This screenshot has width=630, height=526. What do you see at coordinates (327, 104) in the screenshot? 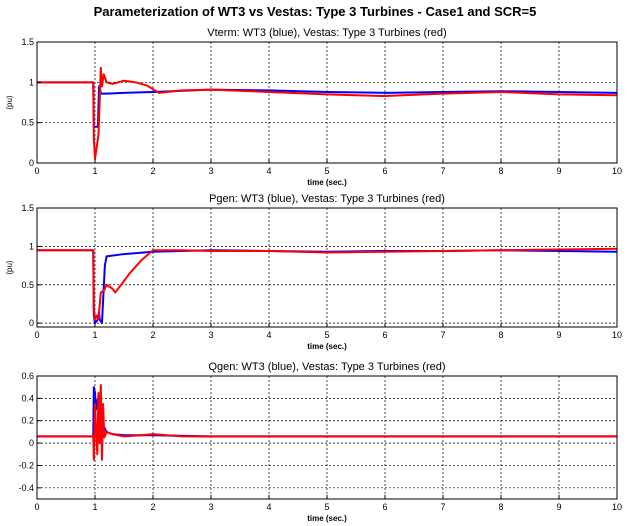
I see `wt3-series-line` at bounding box center [327, 104].